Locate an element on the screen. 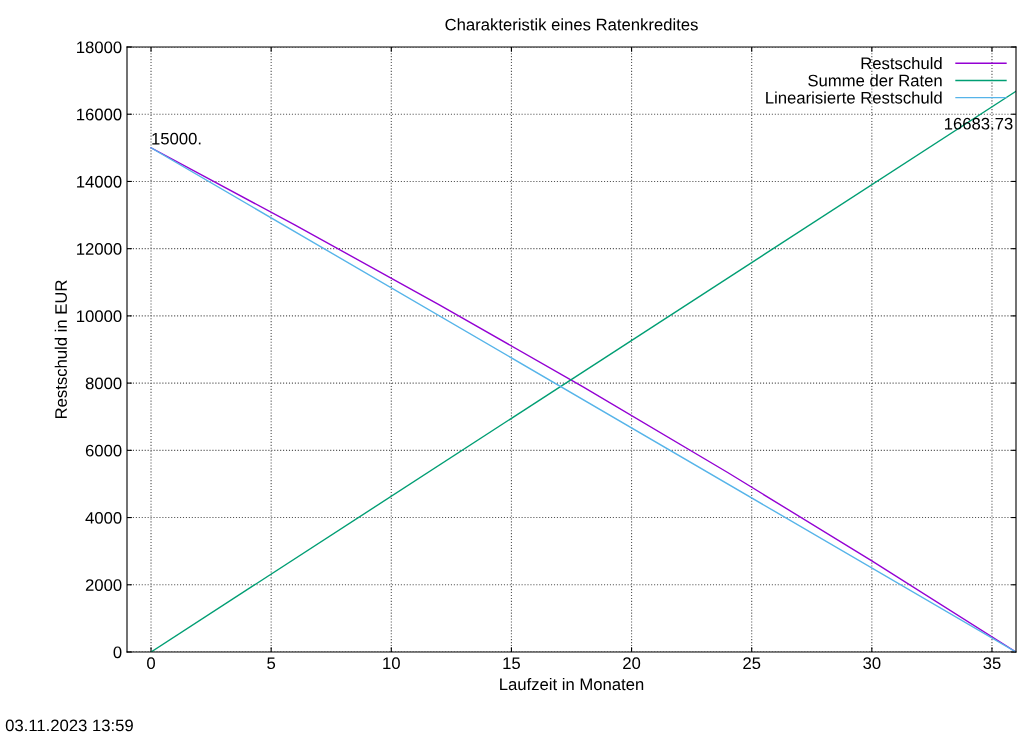 The height and width of the screenshot is (742, 1032). annotation: 15000. is located at coordinates (176, 138).